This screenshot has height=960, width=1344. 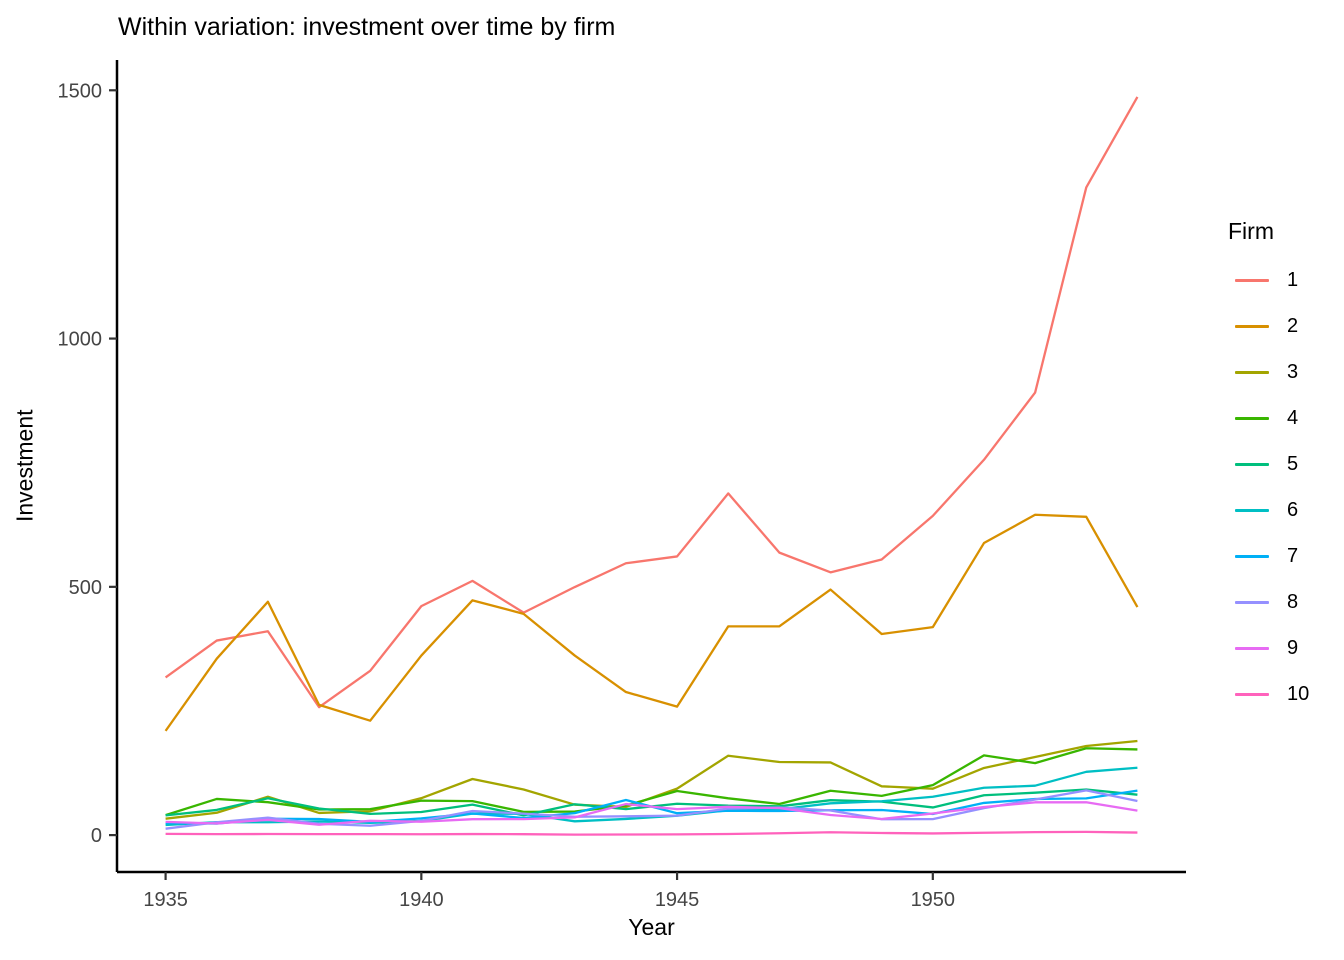 What do you see at coordinates (1298, 693) in the screenshot?
I see `legend-item-label: 10` at bounding box center [1298, 693].